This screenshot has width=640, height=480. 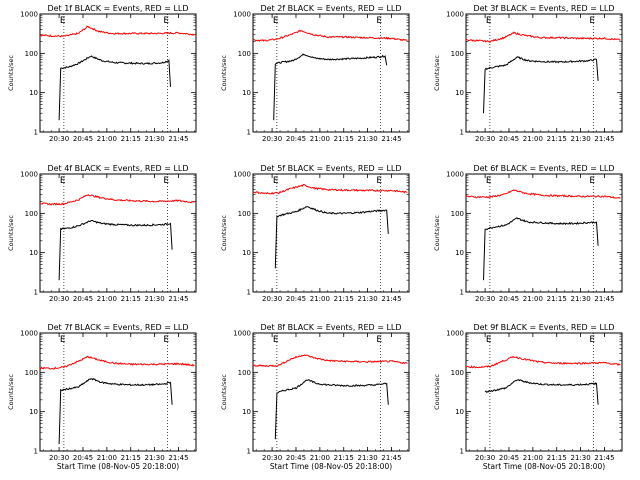 I want to click on panel-title: Det 2f BLACK = Events, RED = LLD, so click(x=330, y=8).